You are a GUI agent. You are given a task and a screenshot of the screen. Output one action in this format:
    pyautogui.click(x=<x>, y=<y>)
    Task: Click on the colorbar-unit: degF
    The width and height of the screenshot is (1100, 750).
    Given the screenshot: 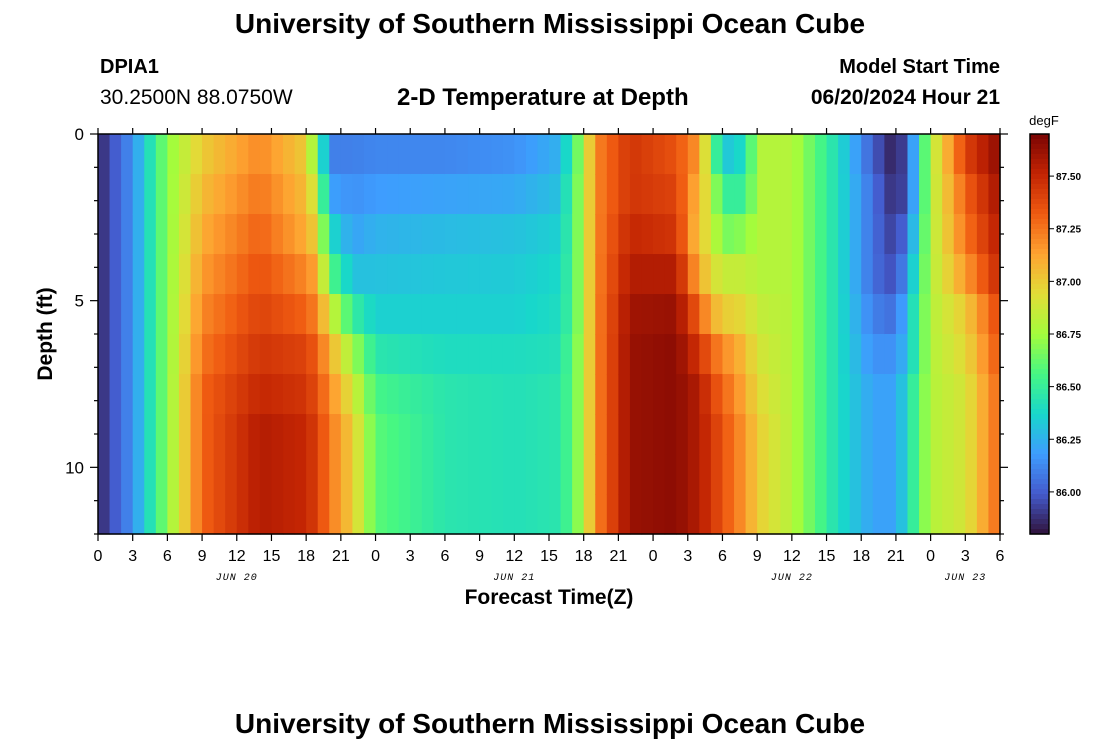 What is the action you would take?
    pyautogui.click(x=1044, y=120)
    